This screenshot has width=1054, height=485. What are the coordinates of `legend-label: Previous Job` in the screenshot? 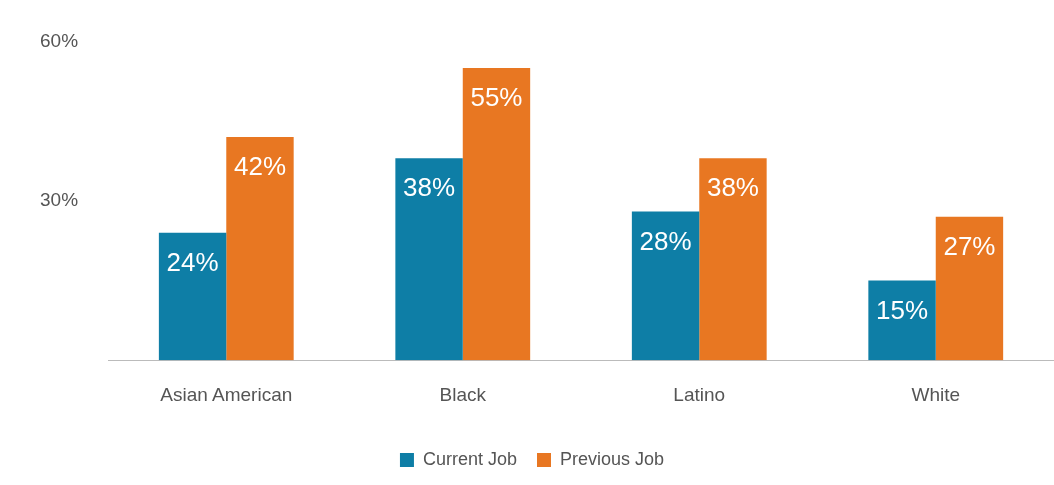 It's located at (612, 458).